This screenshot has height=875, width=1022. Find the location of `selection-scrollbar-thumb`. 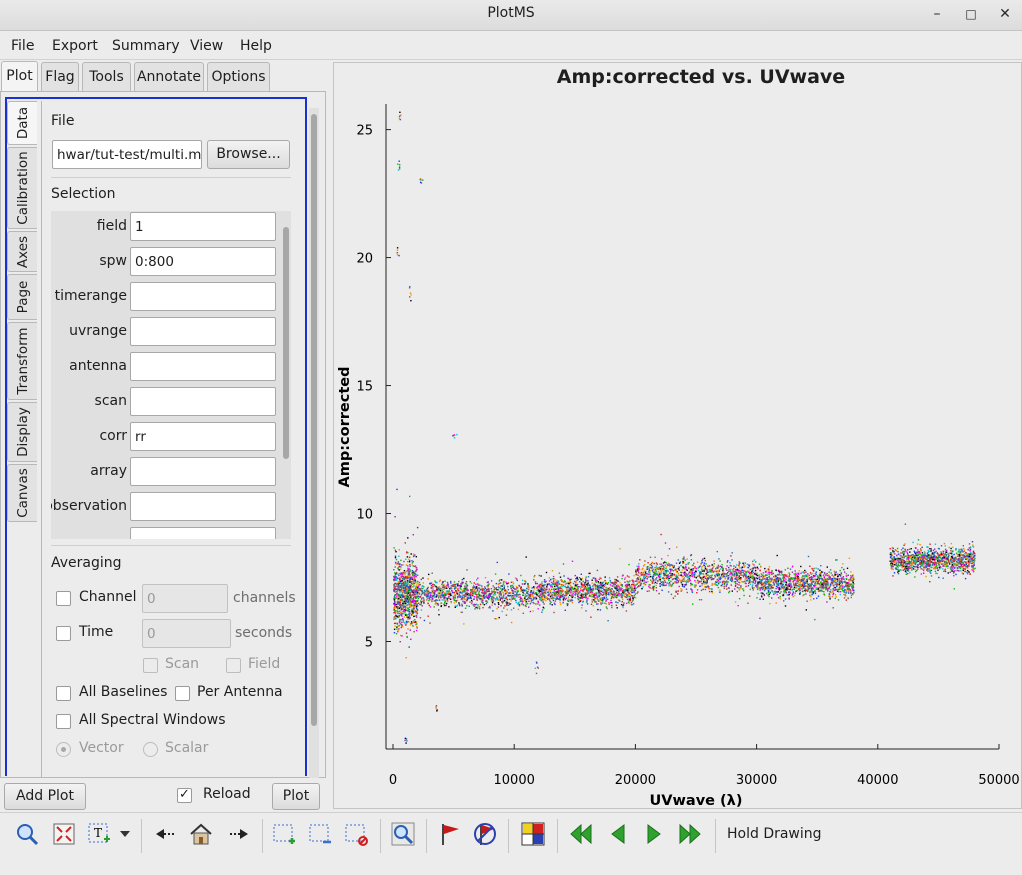

selection-scrollbar-thumb is located at coordinates (286, 343).